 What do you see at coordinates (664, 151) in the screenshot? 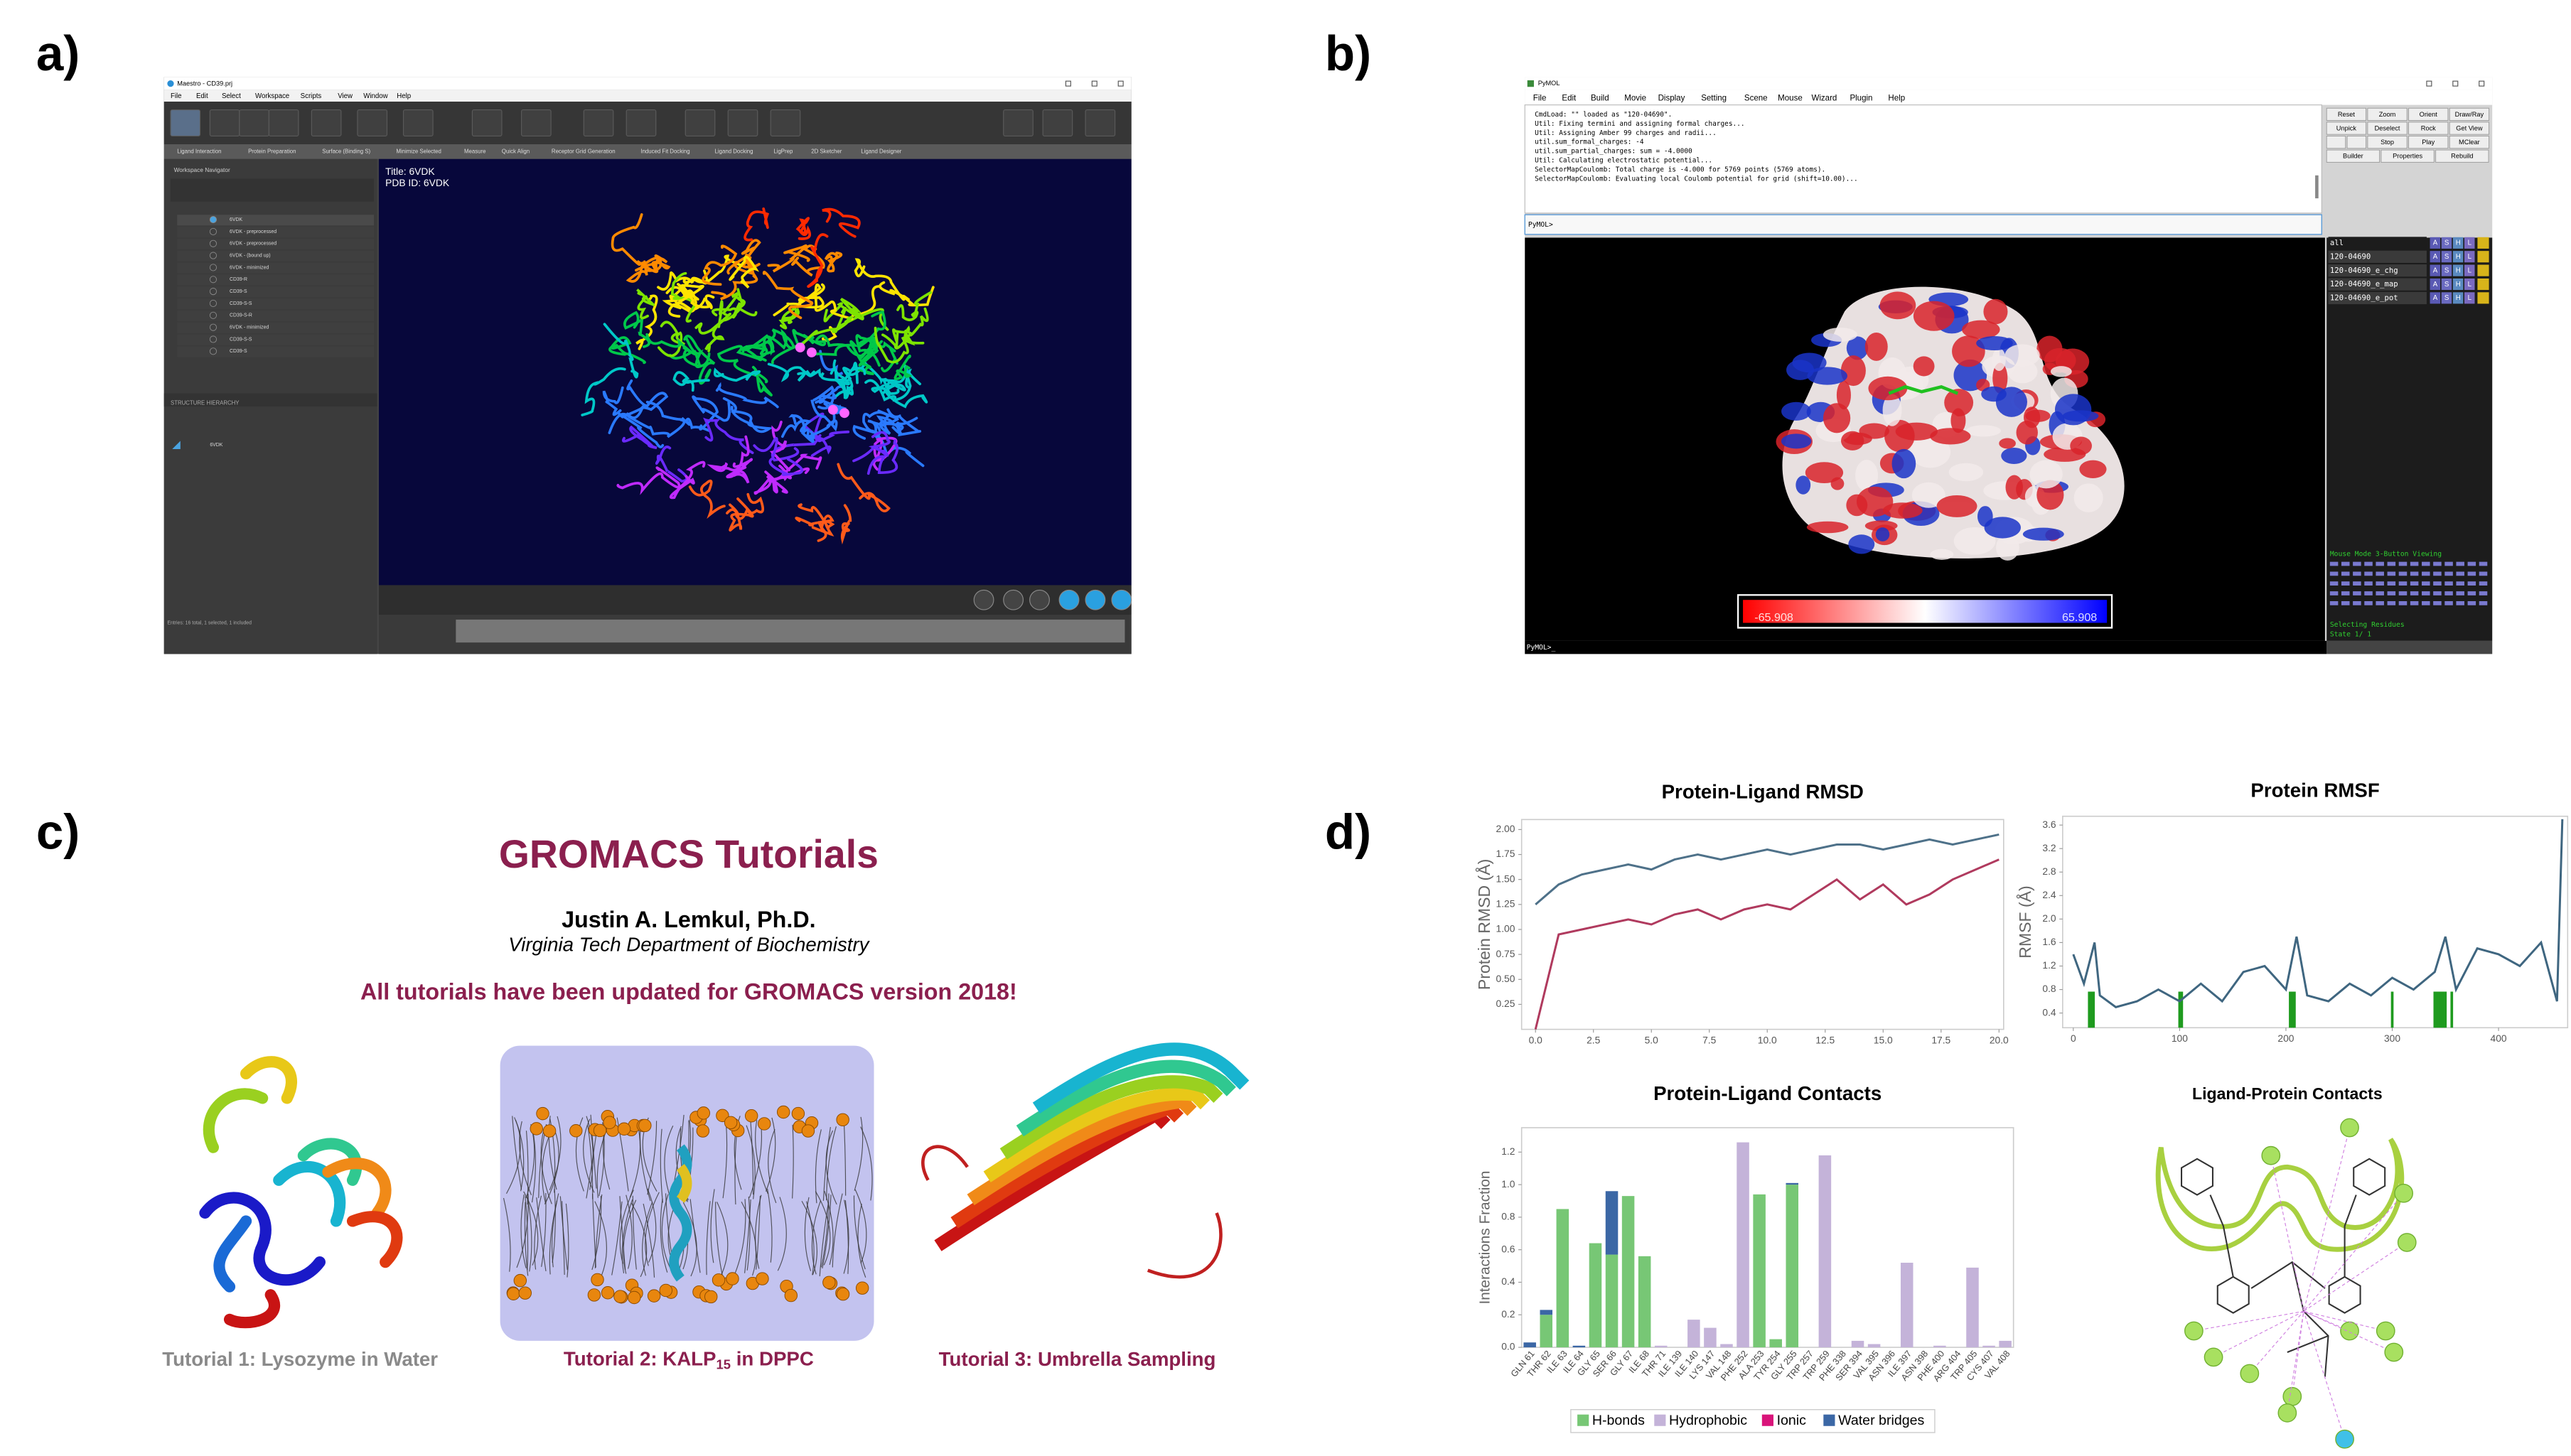
I see `favorite-tab: Induced Fit Docking` at bounding box center [664, 151].